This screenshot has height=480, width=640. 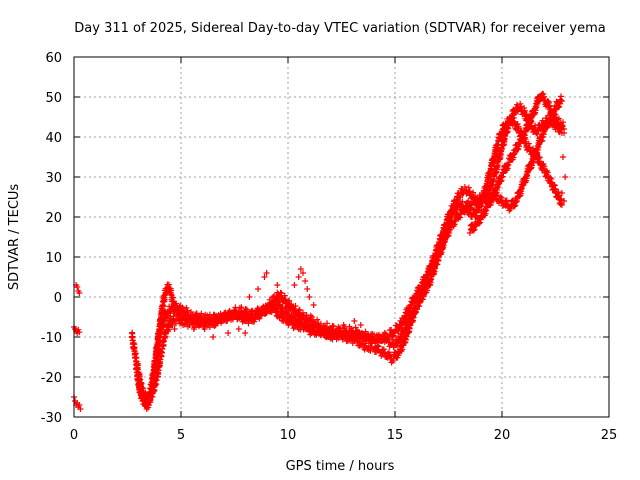 I want to click on y-tick-label: 0, so click(x=58, y=298).